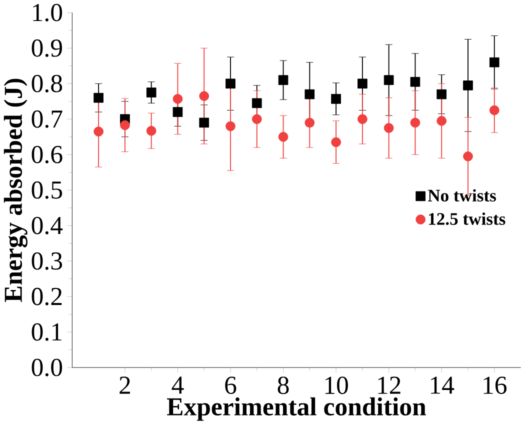 Image resolution: width=521 pixels, height=425 pixels. What do you see at coordinates (47, 225) in the screenshot?
I see `y-tick-label: 0.4` at bounding box center [47, 225].